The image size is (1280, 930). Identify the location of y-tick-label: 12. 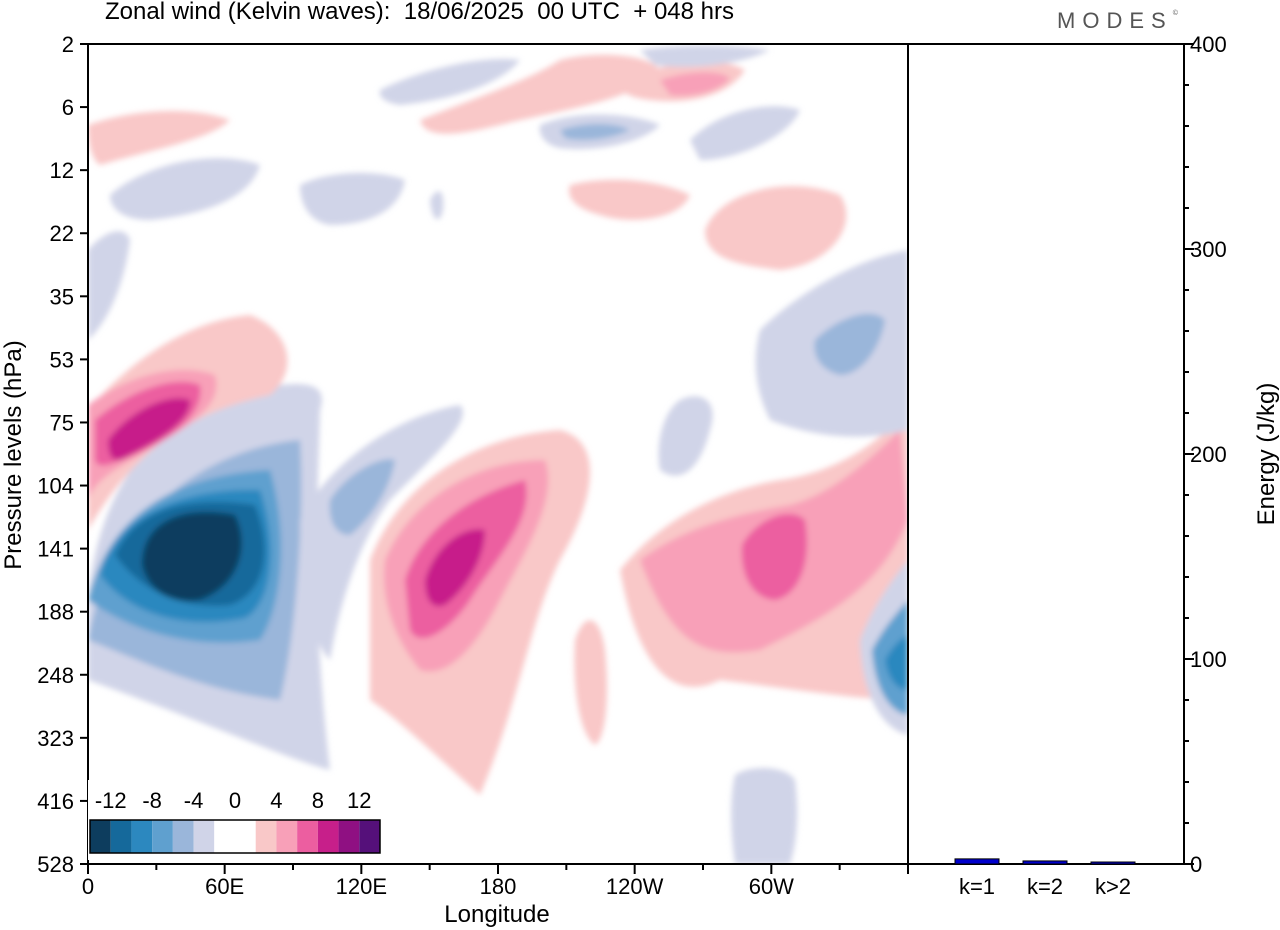
(62, 170).